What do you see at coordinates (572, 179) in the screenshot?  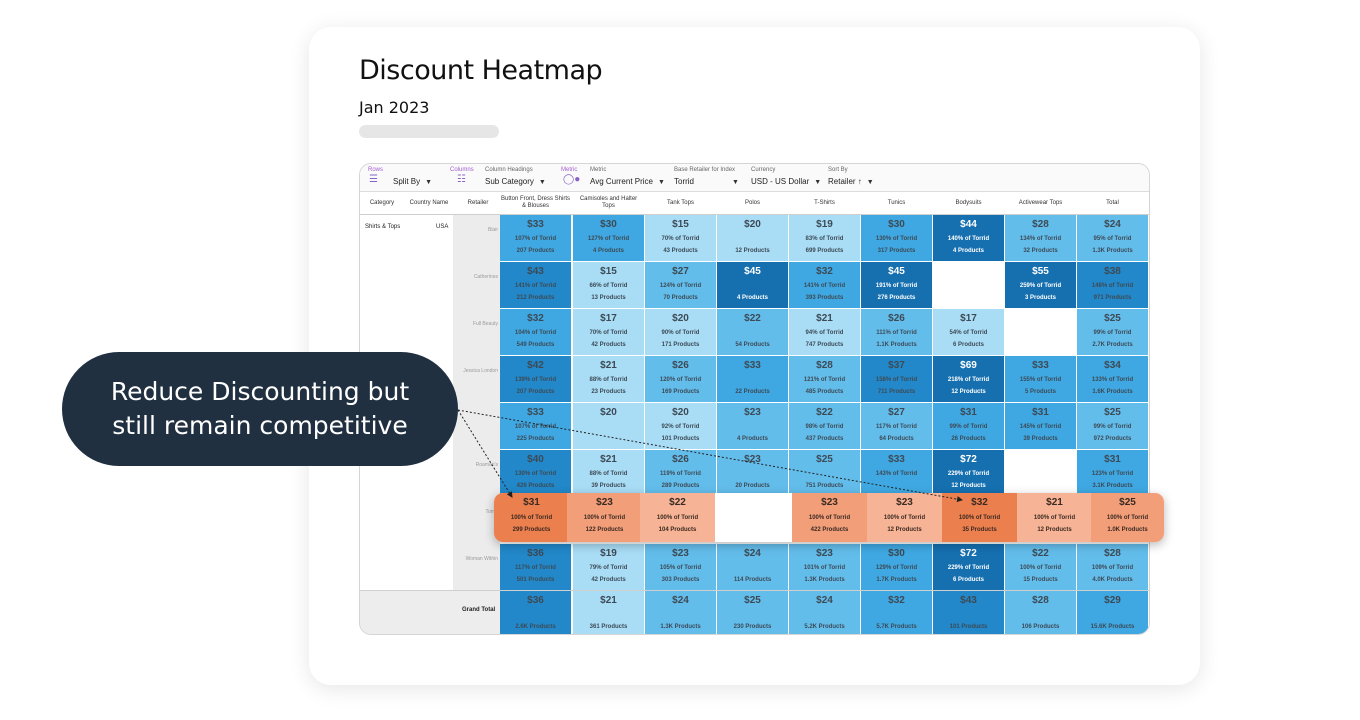 I see `metric-toggle-icon: ◯●` at bounding box center [572, 179].